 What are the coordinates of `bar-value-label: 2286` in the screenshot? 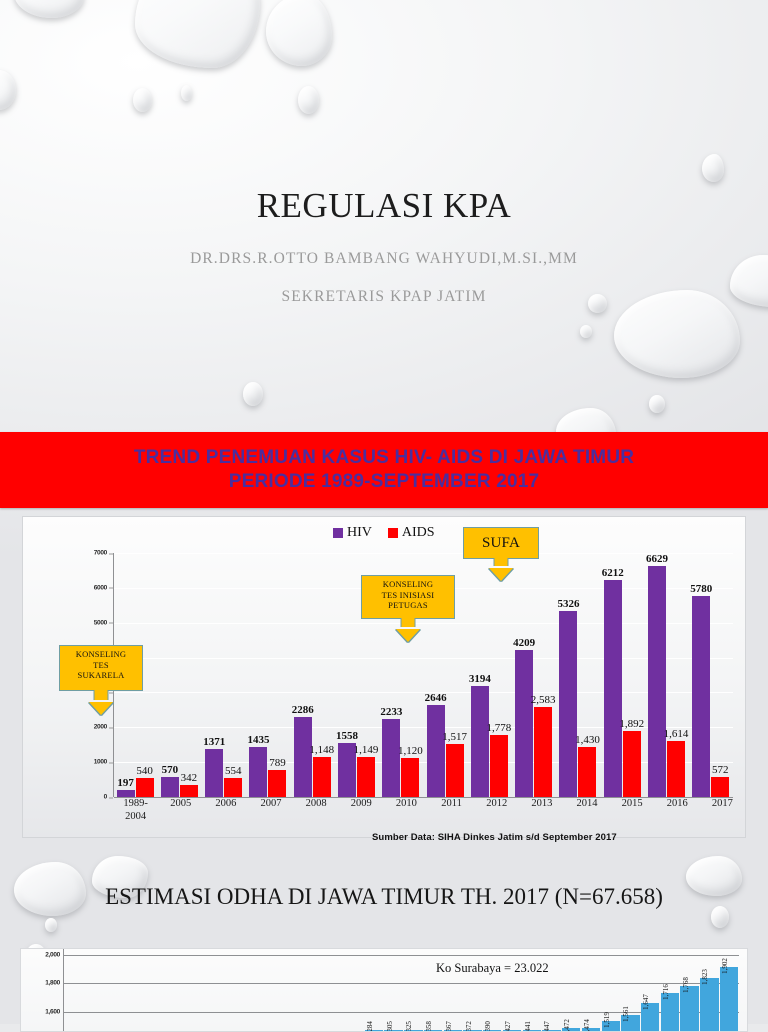 It's located at (302, 710).